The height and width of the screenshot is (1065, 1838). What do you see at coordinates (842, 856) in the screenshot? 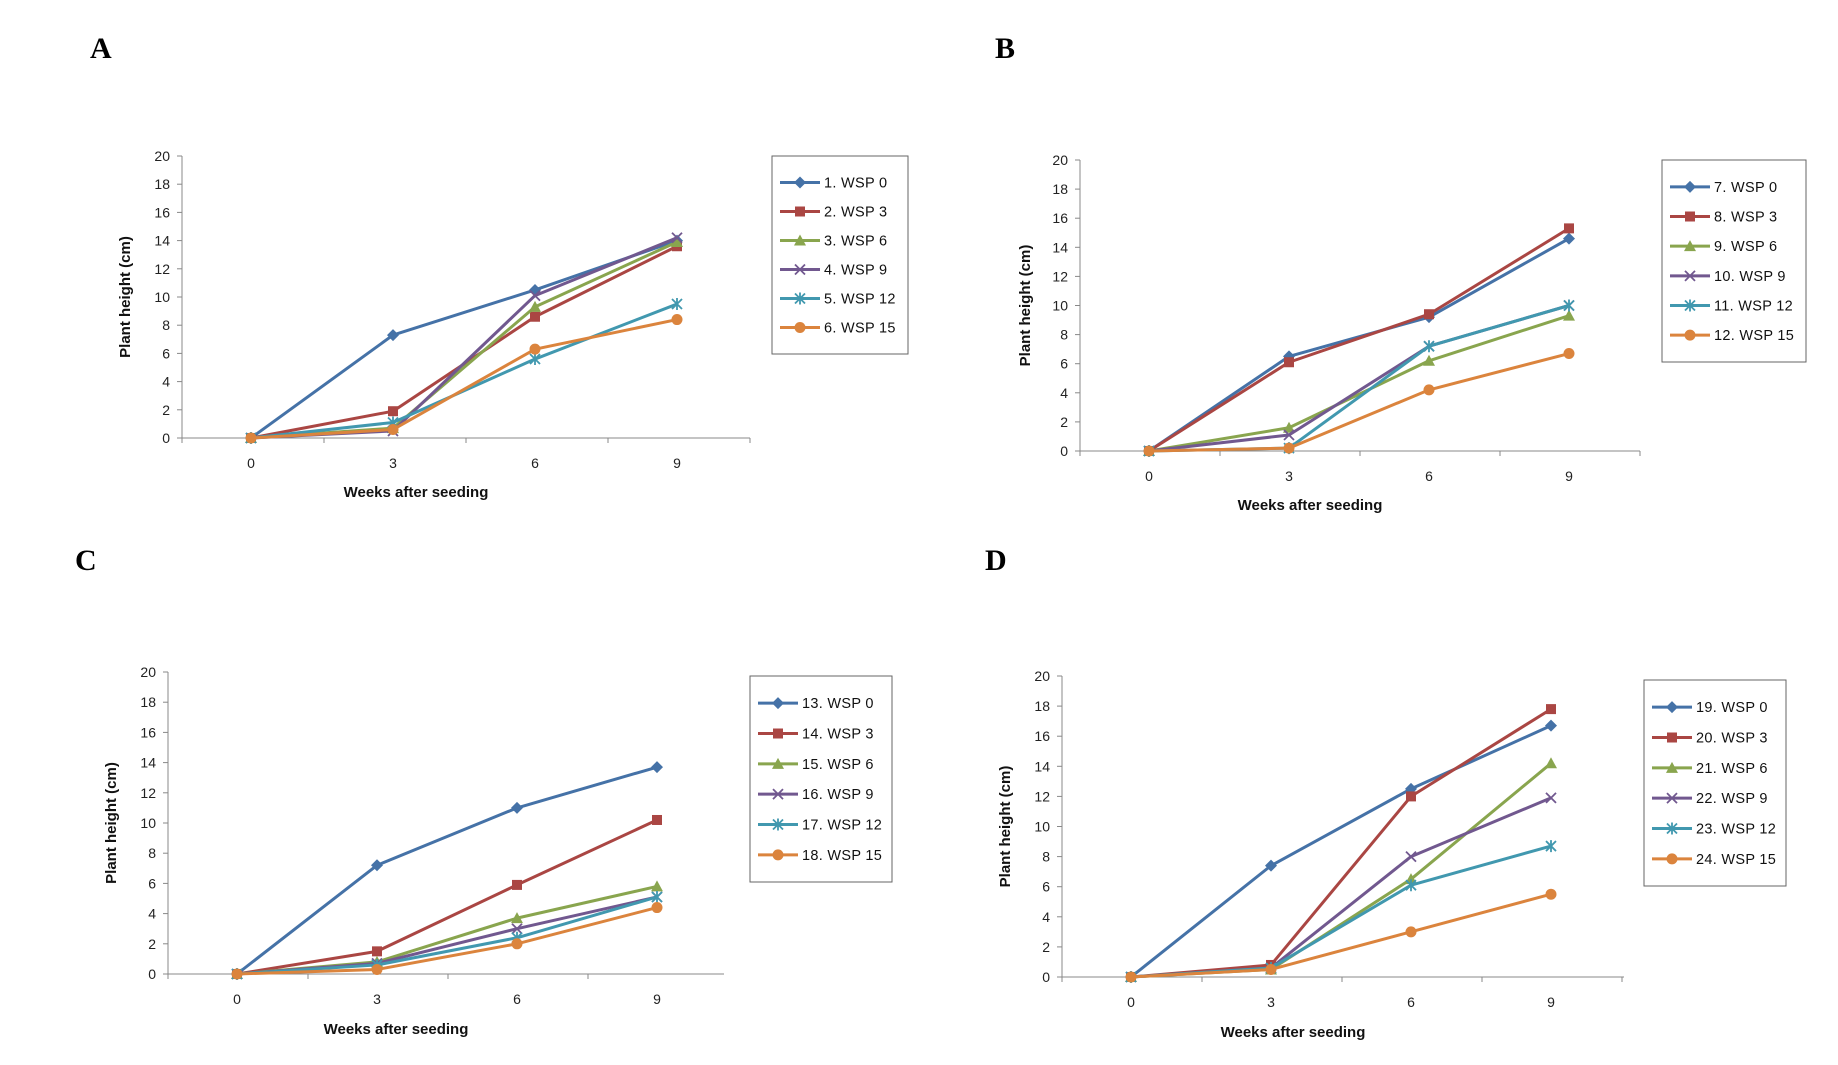
I see `legend-entry: 18. WSP 15` at bounding box center [842, 856].